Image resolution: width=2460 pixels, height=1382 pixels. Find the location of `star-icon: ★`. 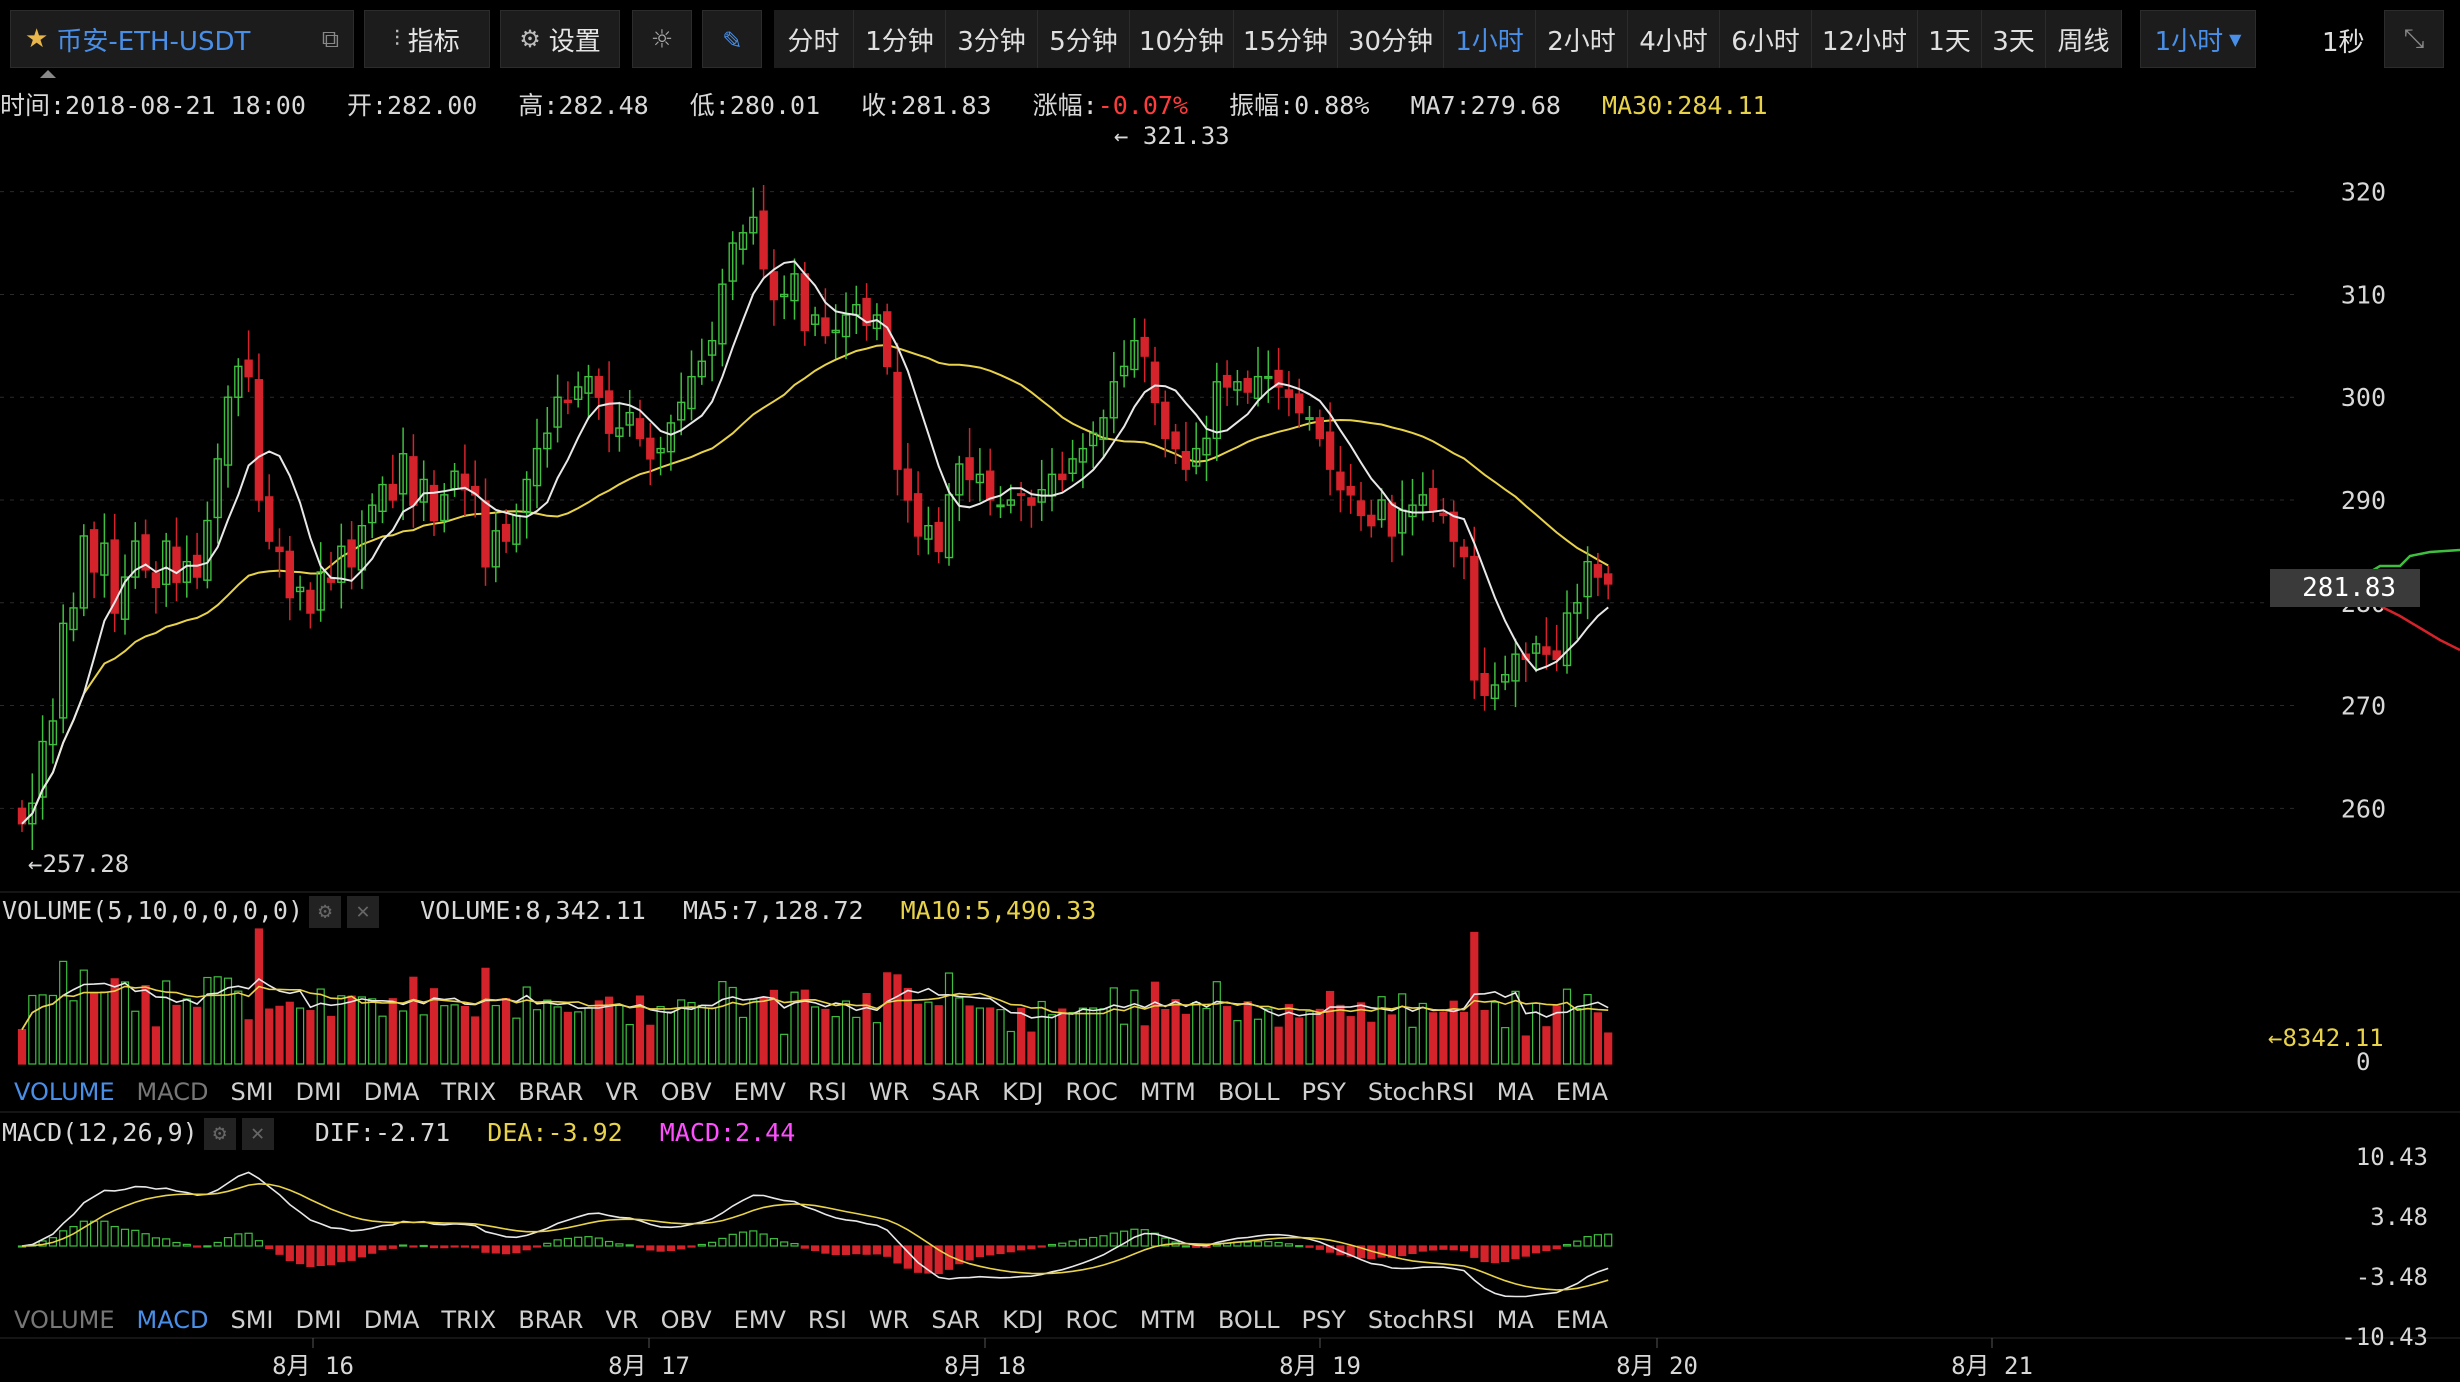

star-icon: ★ is located at coordinates (37, 39).